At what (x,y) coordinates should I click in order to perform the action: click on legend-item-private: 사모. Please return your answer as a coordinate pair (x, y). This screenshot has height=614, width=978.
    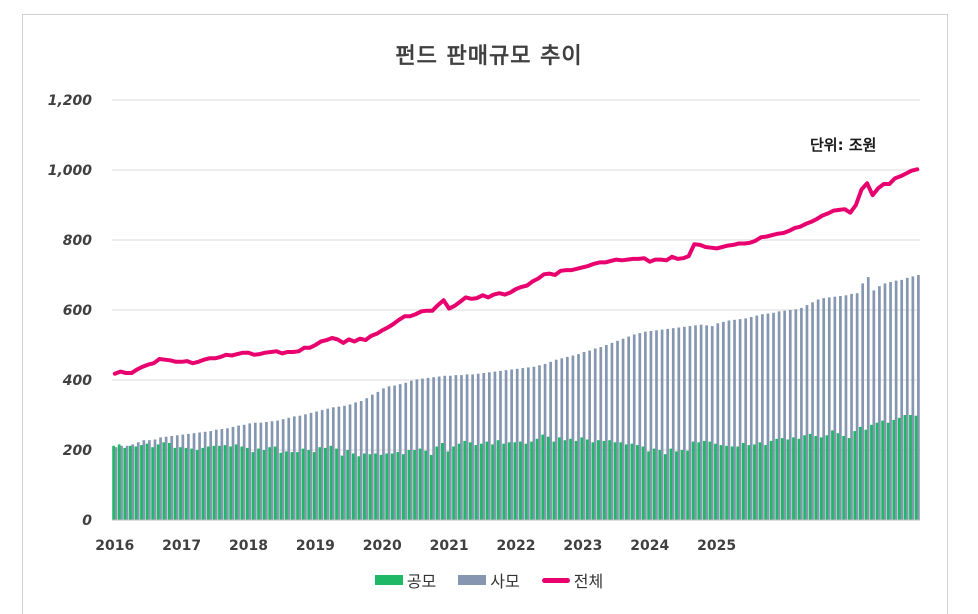
    Looking at the image, I should click on (489, 580).